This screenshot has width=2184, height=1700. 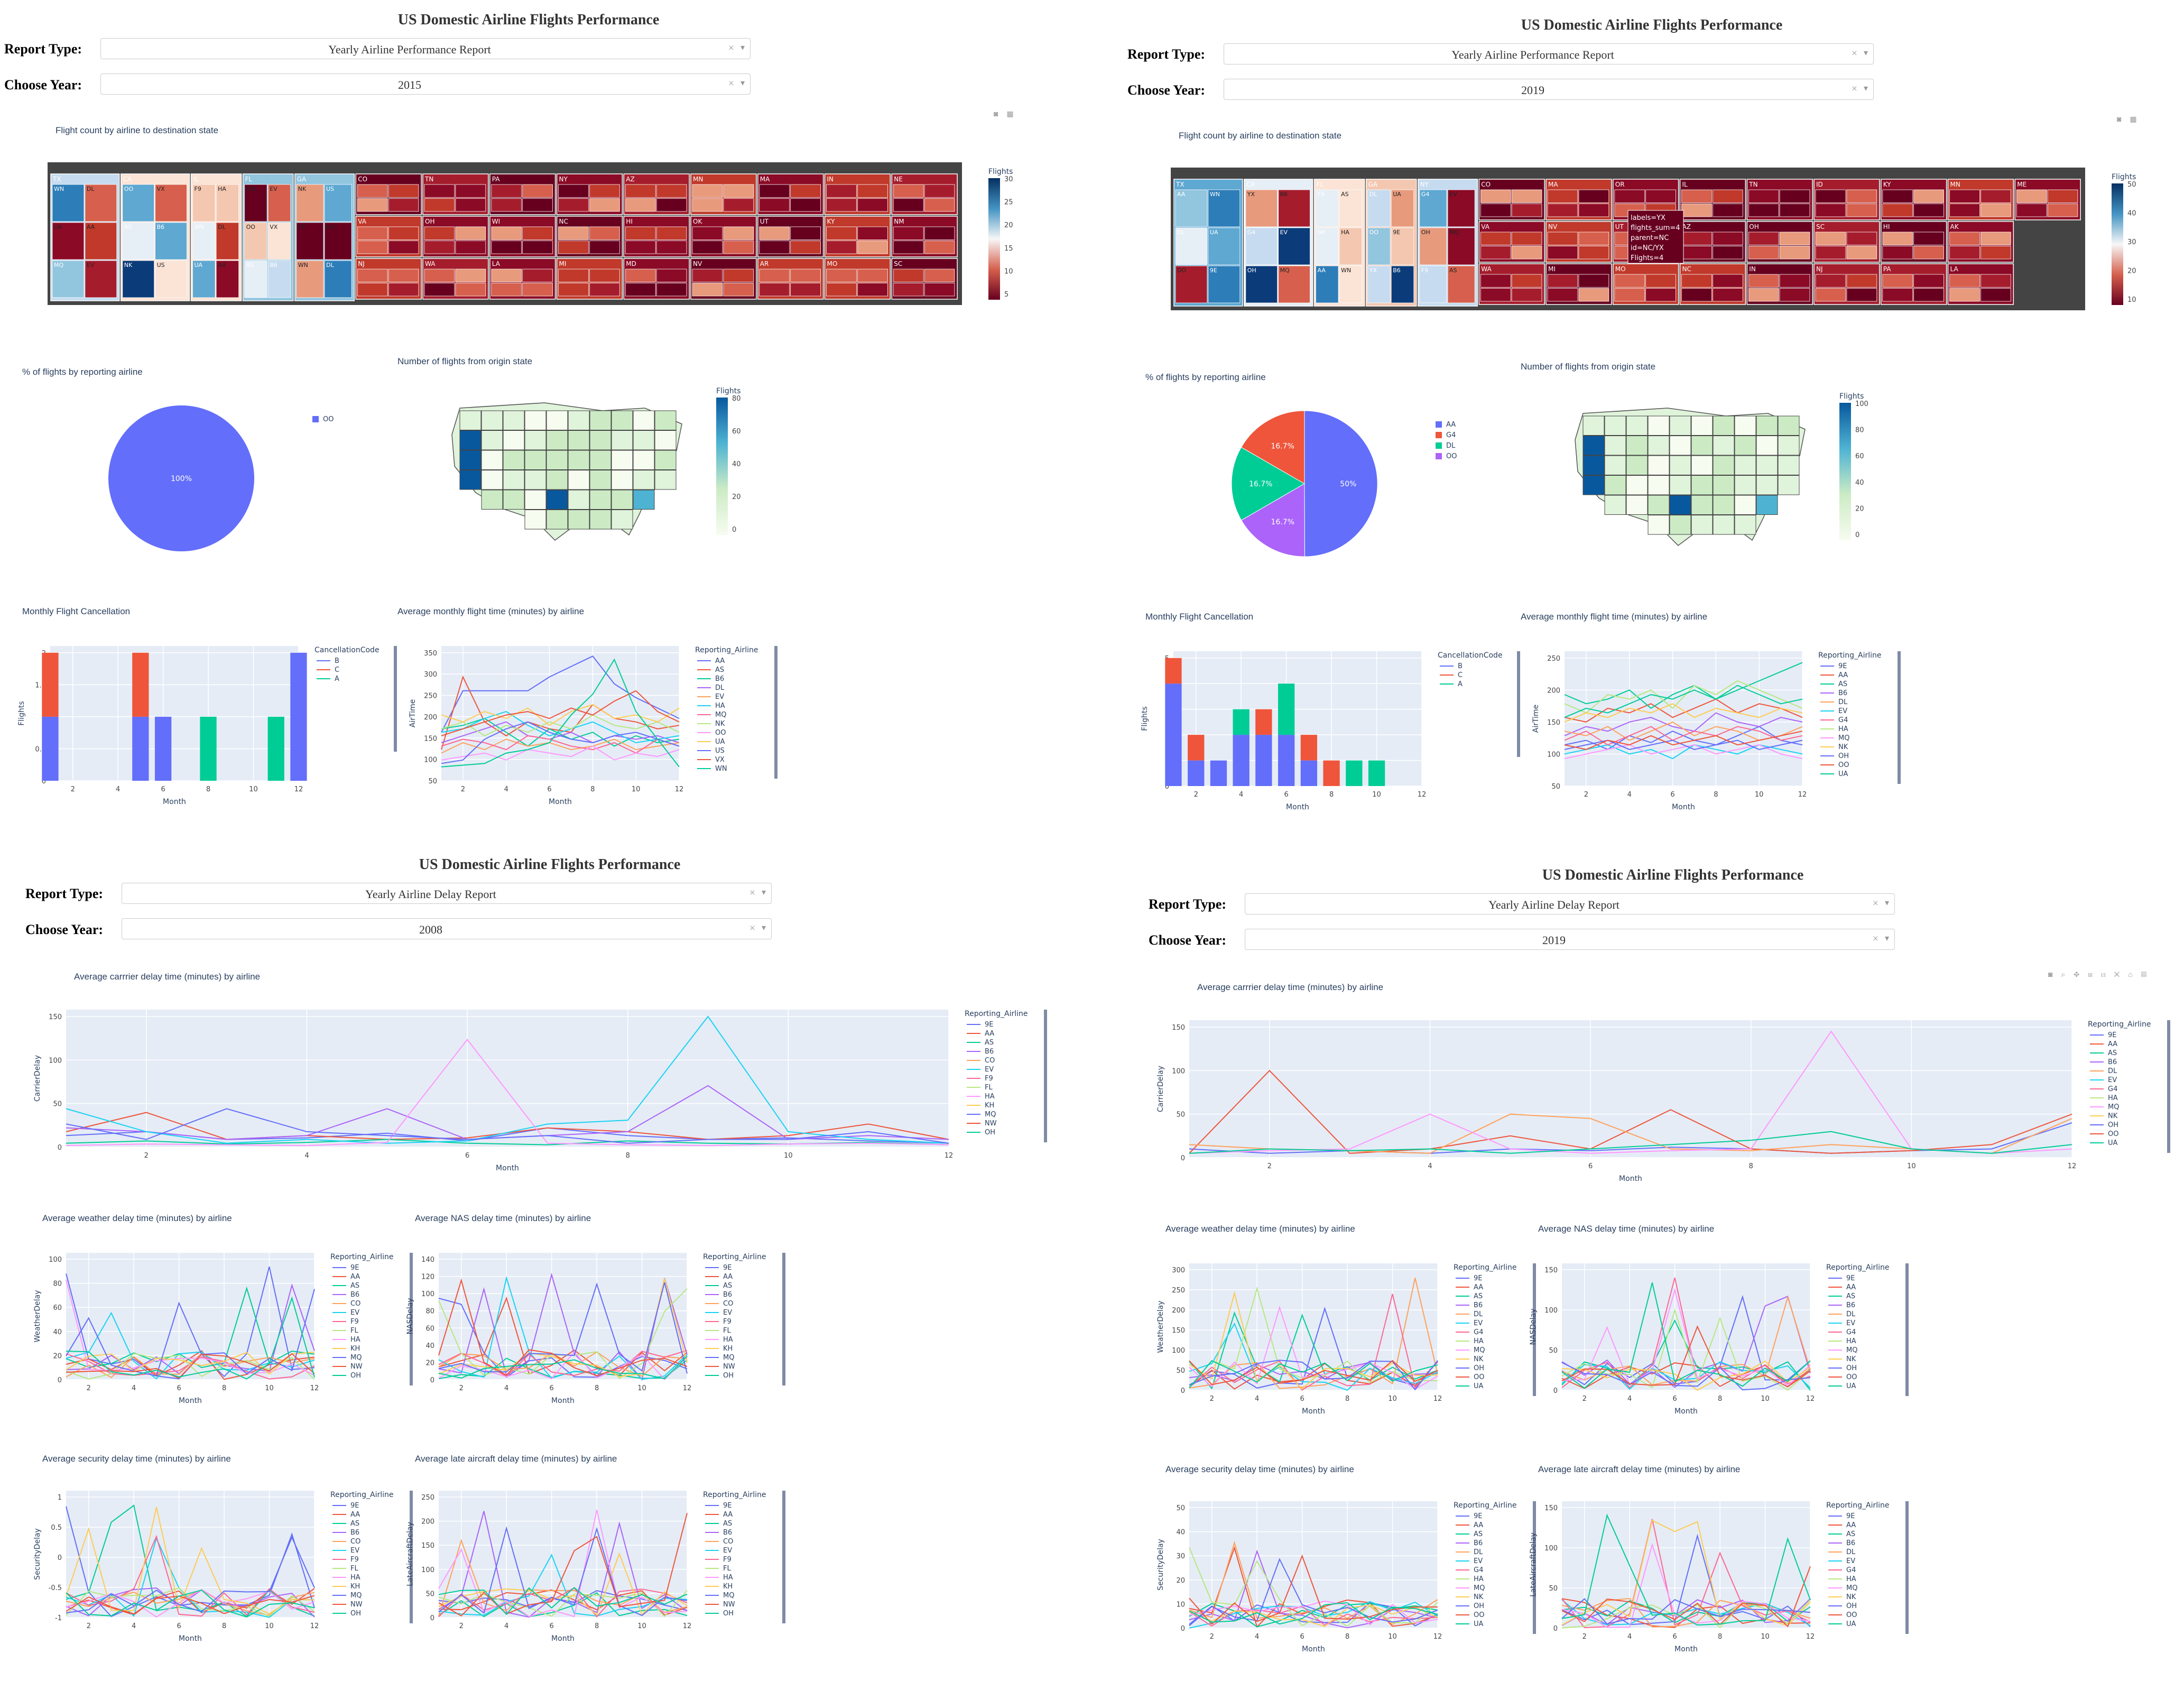 I want to click on treemap-state-AZ: AZ, so click(x=1712, y=242).